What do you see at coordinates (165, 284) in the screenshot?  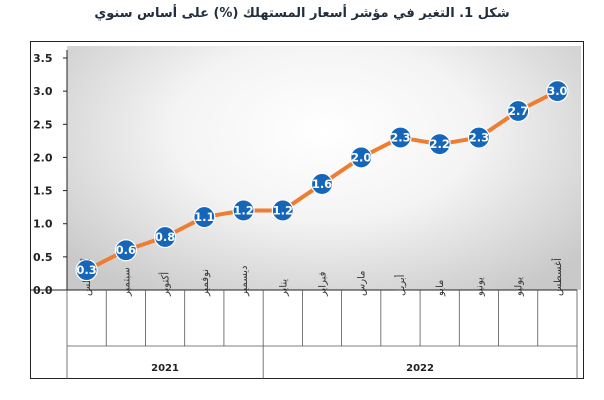 I see `x-category-label: أكتوبر` at bounding box center [165, 284].